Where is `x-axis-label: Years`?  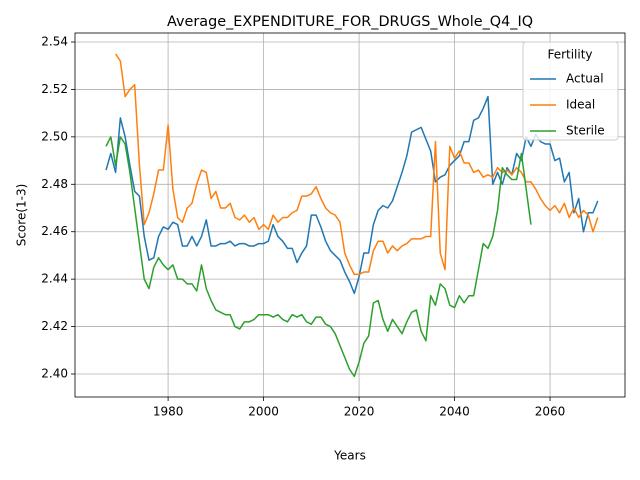 x-axis-label: Years is located at coordinates (349, 456).